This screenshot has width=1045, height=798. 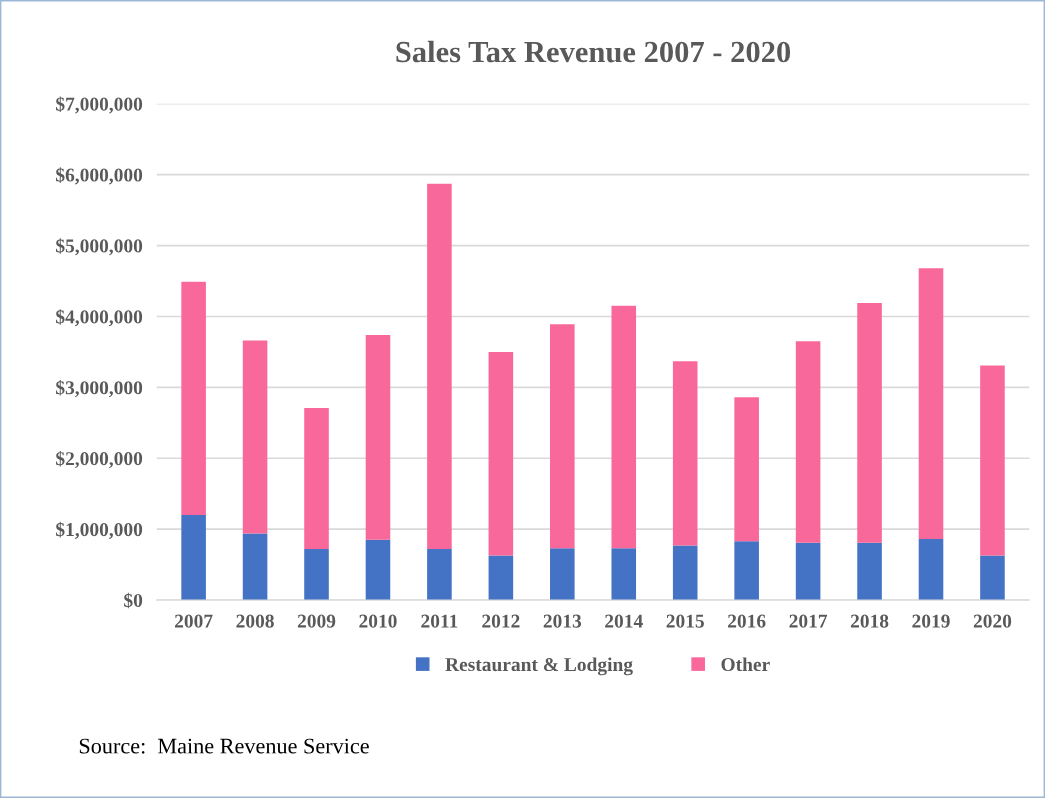 I want to click on legend-label: Other, so click(x=745, y=664).